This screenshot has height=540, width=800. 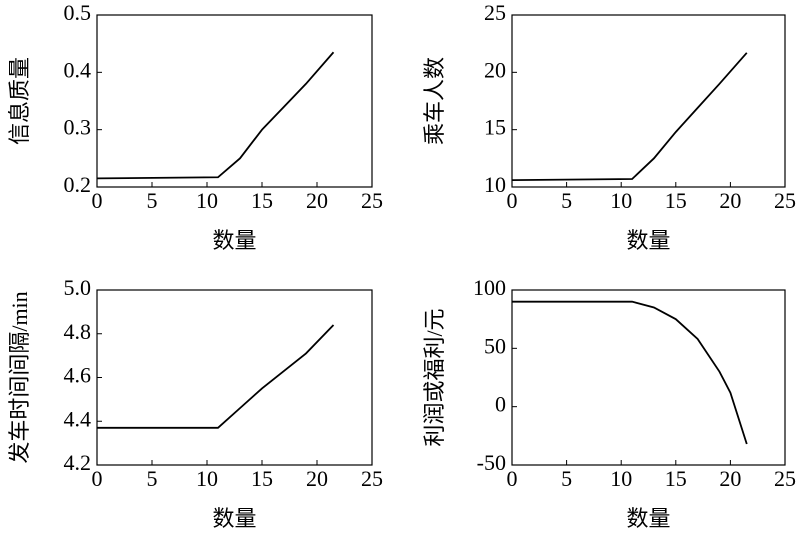 I want to click on y-tick-label: 0.3, so click(x=78, y=127).